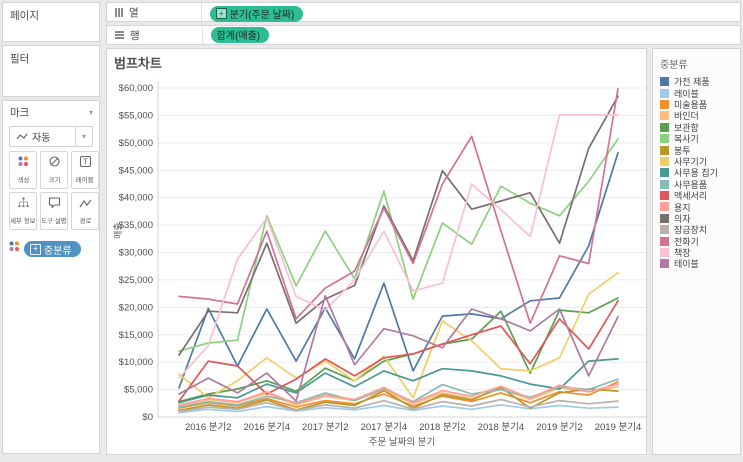 This screenshot has height=462, width=743. Describe the element at coordinates (136, 225) in the screenshot. I see `y-tick-label: $35,000` at that location.